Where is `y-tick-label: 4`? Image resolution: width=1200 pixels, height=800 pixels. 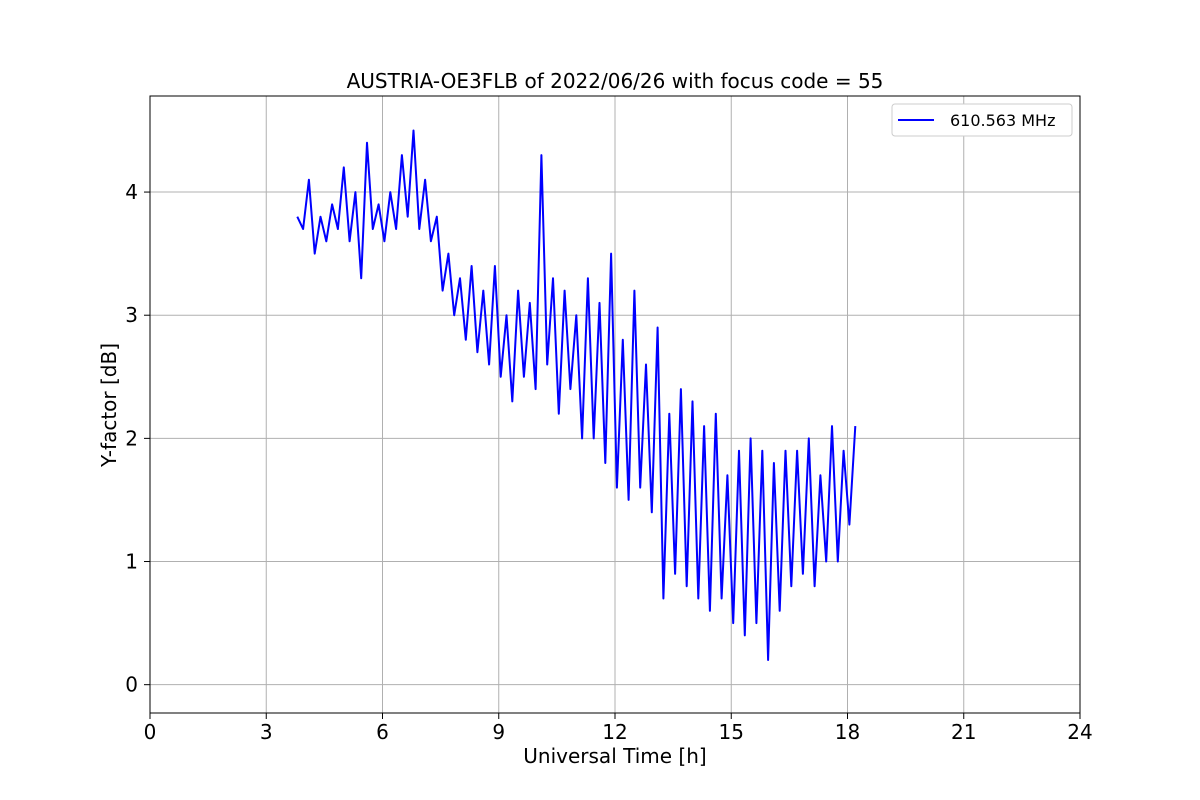 y-tick-label: 4 is located at coordinates (131, 192).